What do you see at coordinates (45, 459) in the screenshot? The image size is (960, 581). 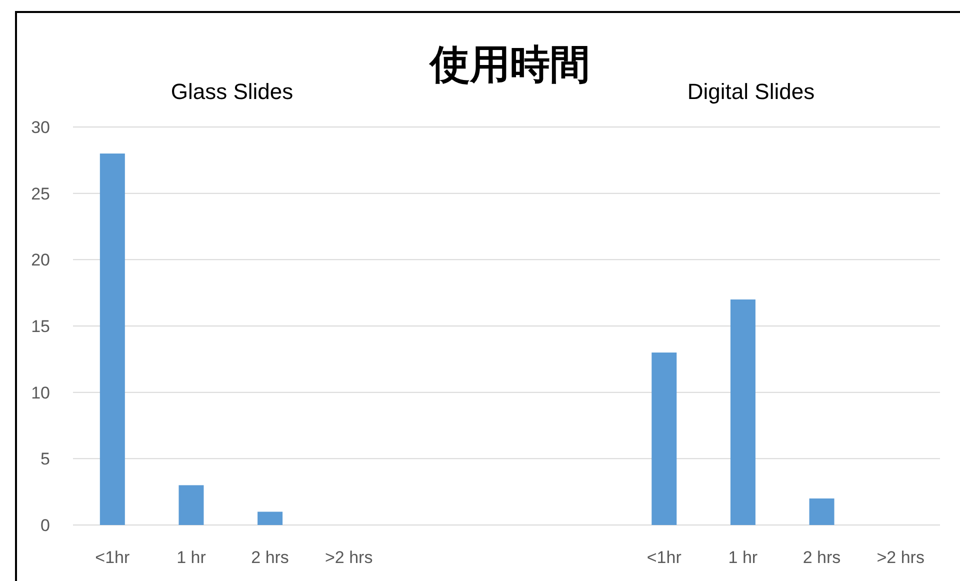 I see `y-tick-label: 5` at bounding box center [45, 459].